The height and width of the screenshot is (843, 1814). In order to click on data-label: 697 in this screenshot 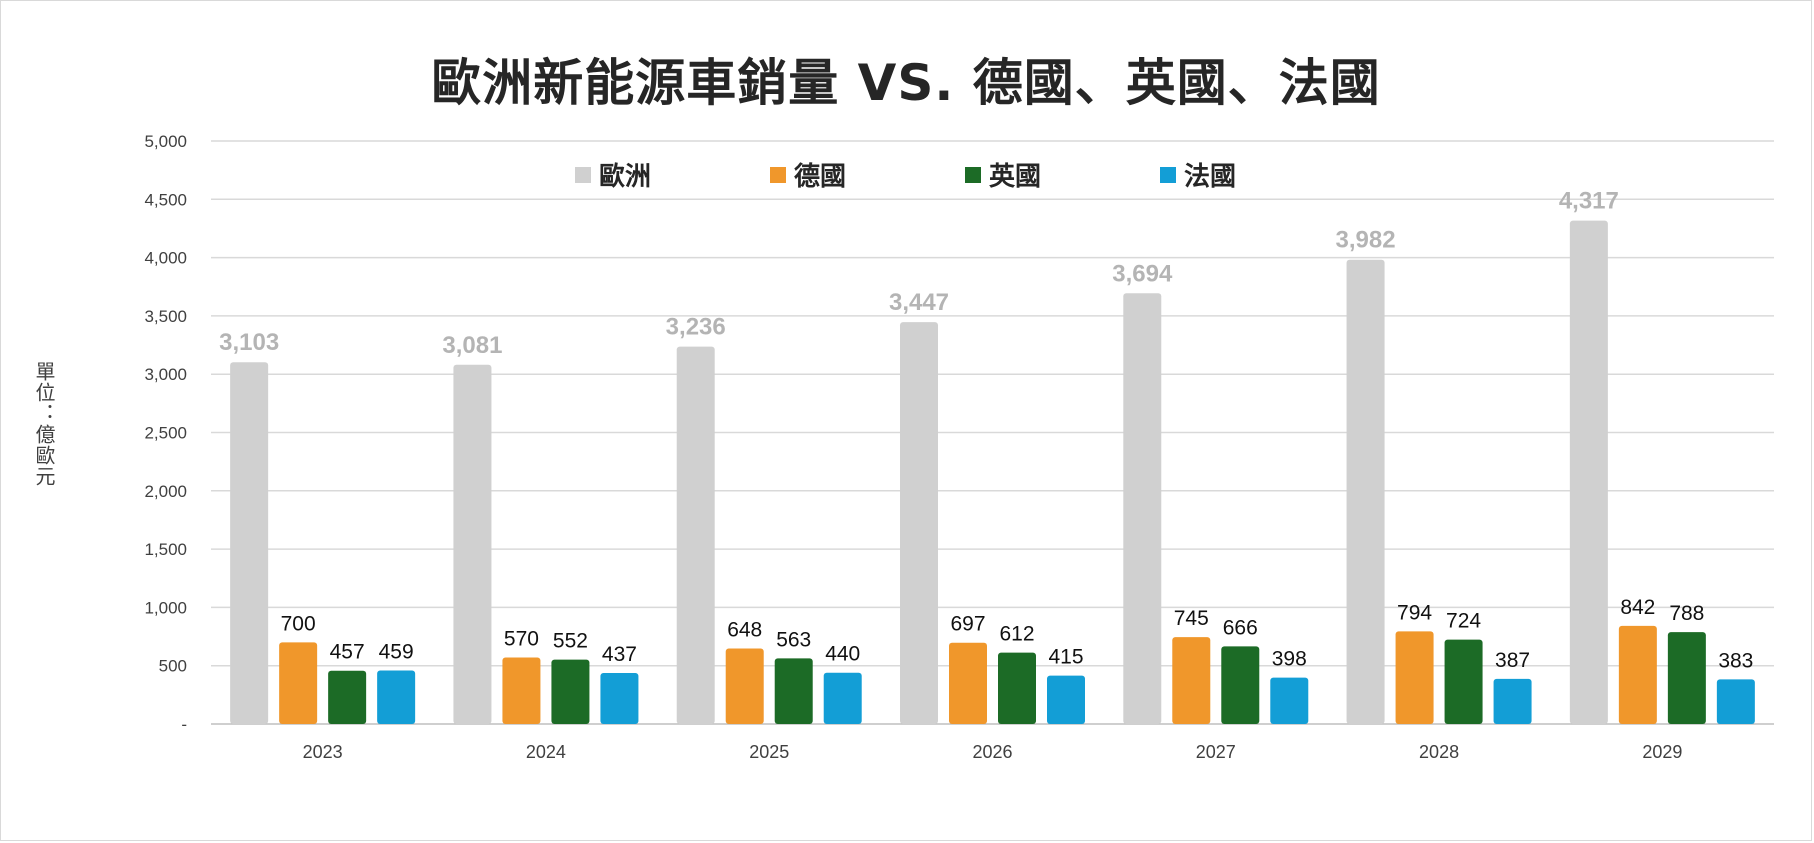, I will do `click(967, 624)`.